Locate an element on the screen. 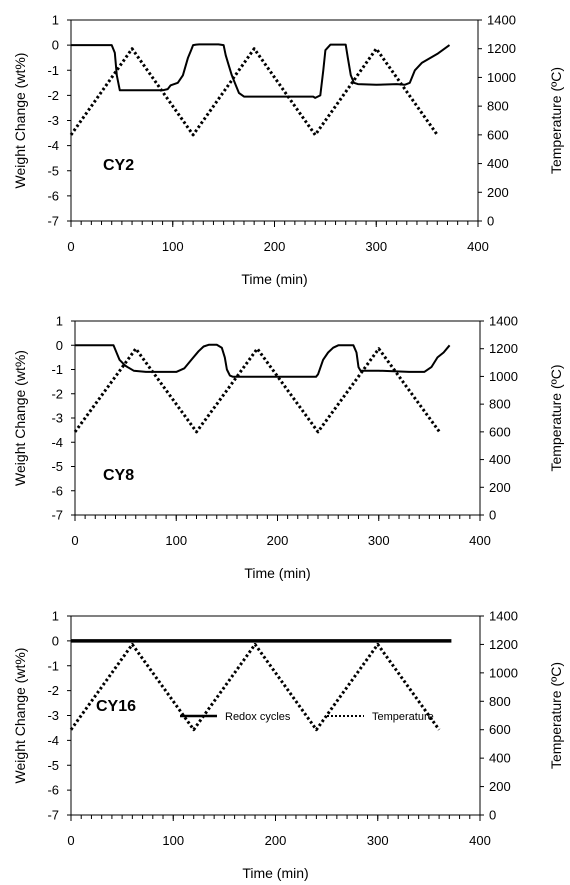 This screenshot has height=885, width=570. legend-label-redox: Redox cycles is located at coordinates (258, 717).